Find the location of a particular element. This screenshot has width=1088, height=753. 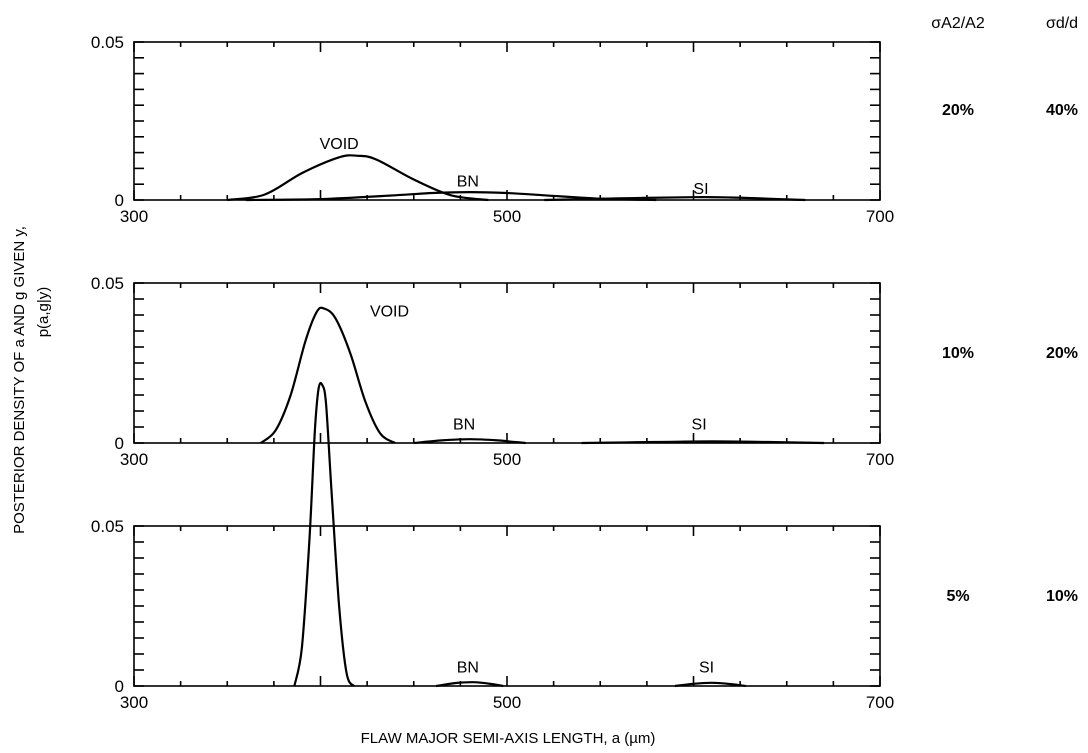

side-values: 20% 40% 10% 20% 5% 10% is located at coordinates (1010, 353).